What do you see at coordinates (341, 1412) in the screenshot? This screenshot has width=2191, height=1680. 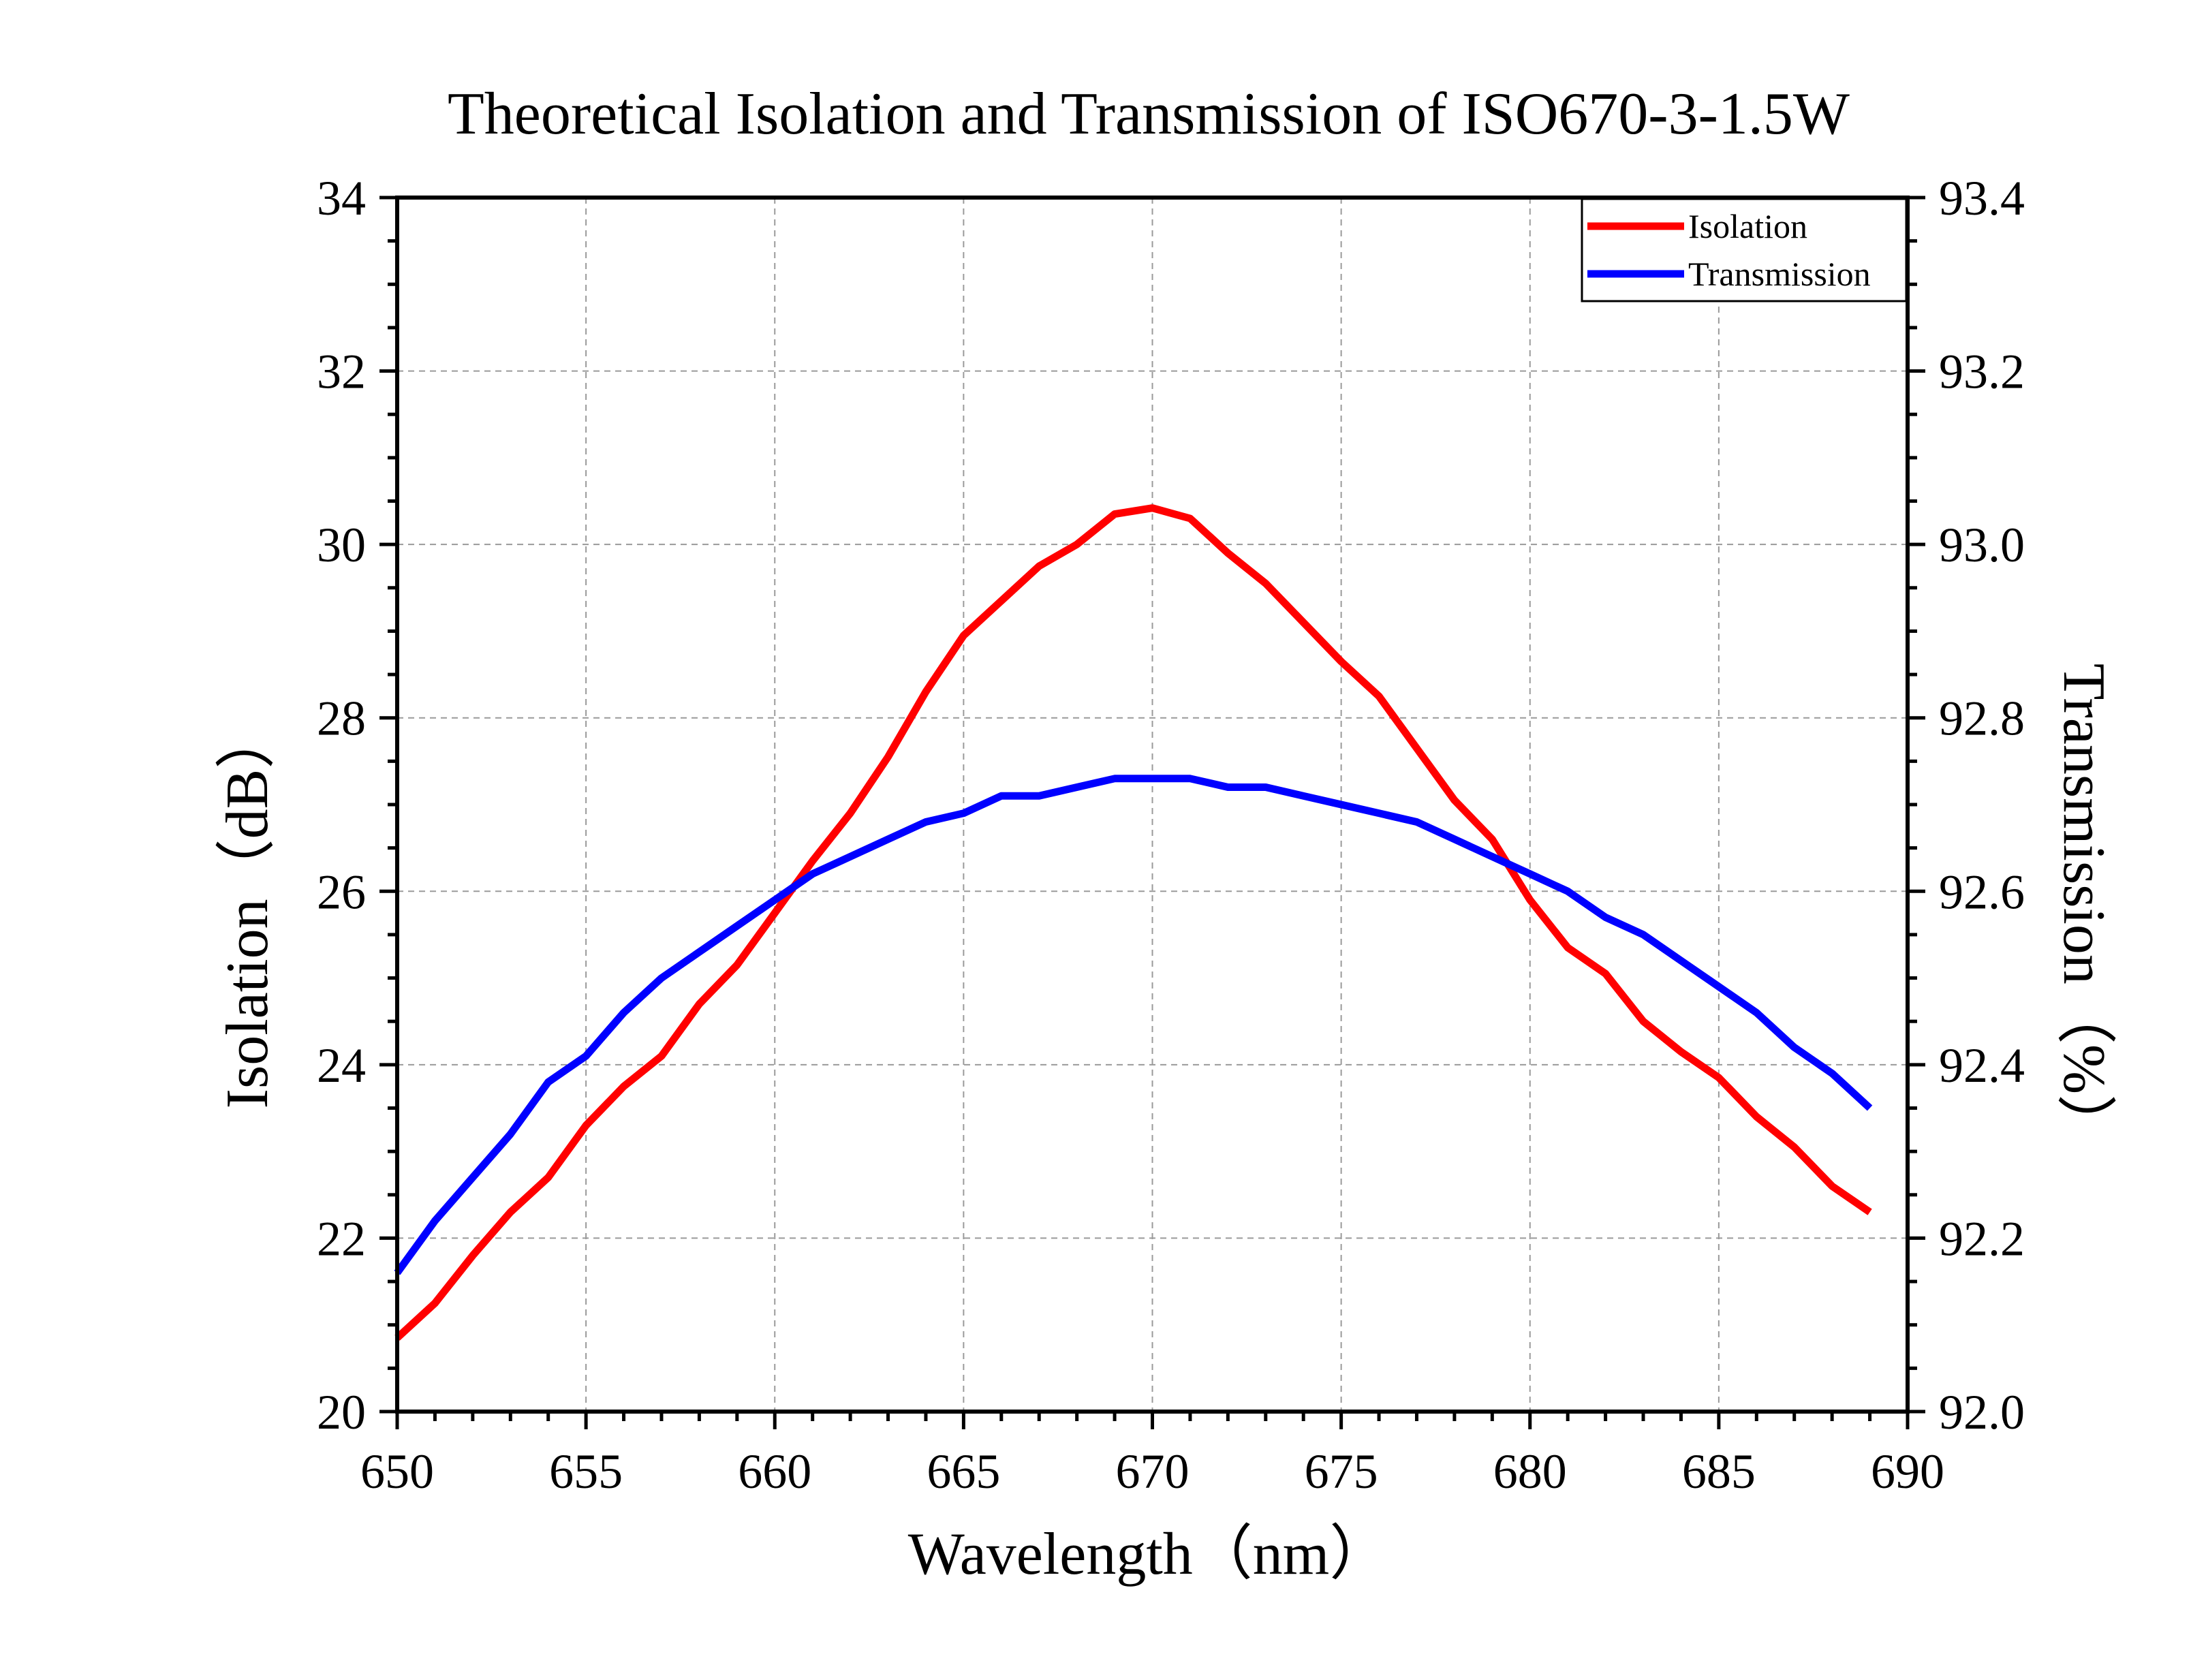 I see `y-tick-label: 20` at bounding box center [341, 1412].